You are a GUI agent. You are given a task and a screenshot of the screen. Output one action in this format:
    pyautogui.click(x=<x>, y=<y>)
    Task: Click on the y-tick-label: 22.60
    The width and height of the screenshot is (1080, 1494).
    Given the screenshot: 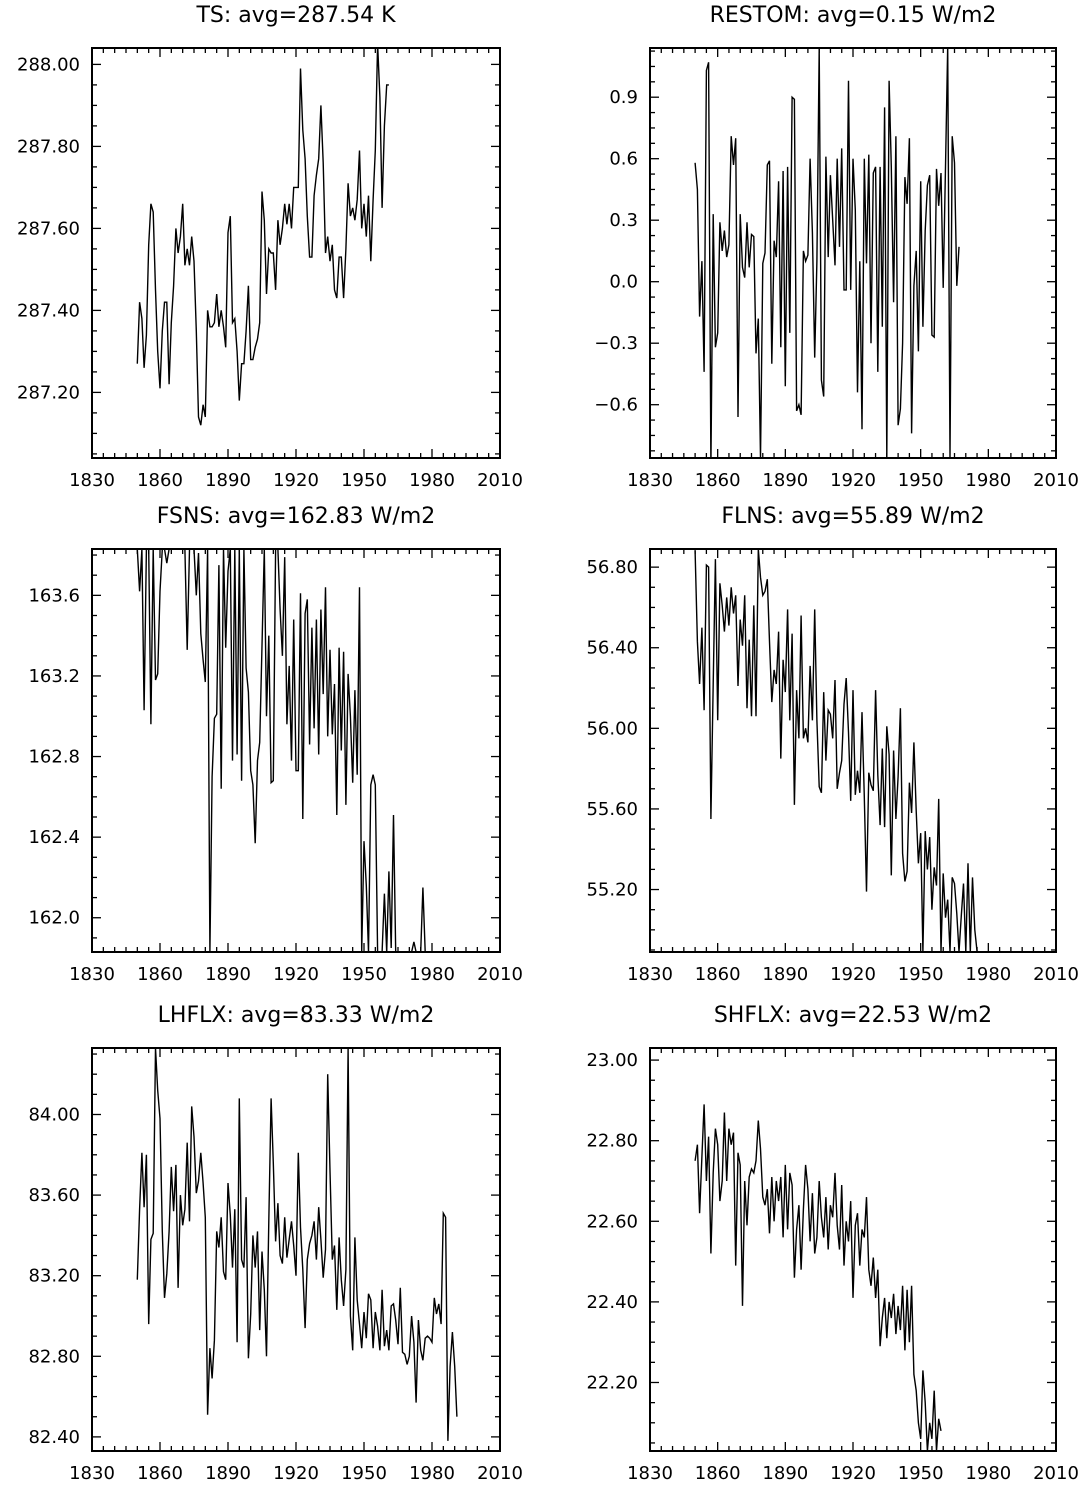 What is the action you would take?
    pyautogui.click(x=612, y=1221)
    